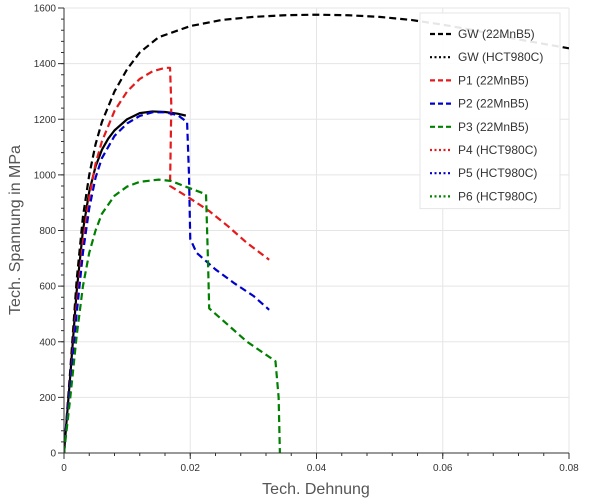 The width and height of the screenshot is (600, 500). What do you see at coordinates (500, 57) in the screenshot?
I see `legend-label: GW (HCT980C)` at bounding box center [500, 57].